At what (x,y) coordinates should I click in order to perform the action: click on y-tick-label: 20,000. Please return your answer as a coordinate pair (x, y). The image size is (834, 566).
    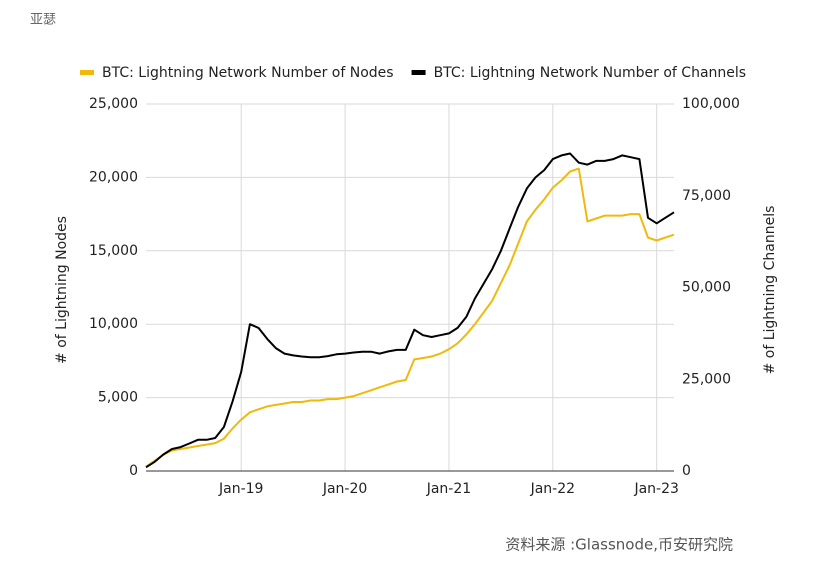
    Looking at the image, I should click on (113, 177).